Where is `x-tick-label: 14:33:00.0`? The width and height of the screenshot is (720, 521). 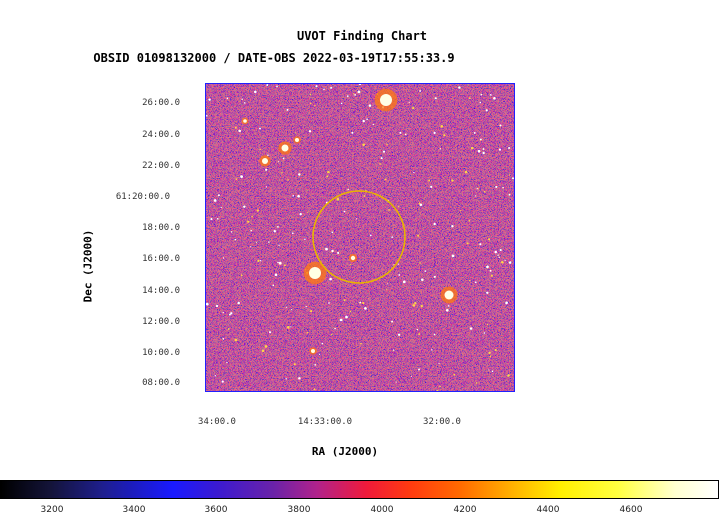 x-tick-label: 14:33:00.0 is located at coordinates (325, 422).